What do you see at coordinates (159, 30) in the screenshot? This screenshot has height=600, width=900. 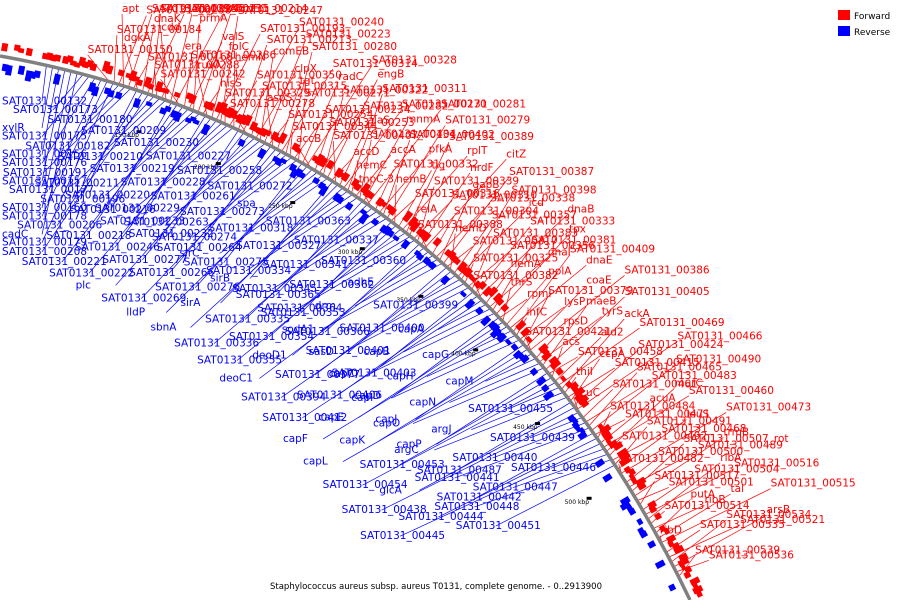 I see `forward-gene-label: SAT0131_00184` at bounding box center [159, 30].